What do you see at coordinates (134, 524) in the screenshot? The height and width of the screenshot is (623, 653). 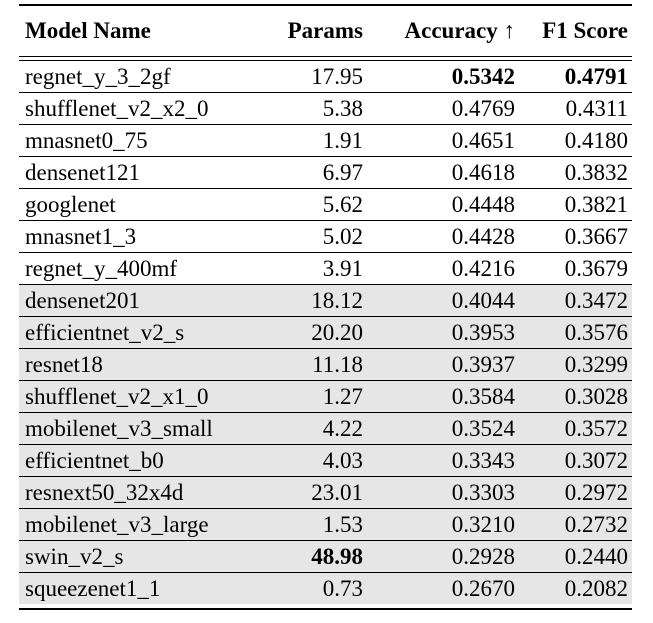 I see `cell-model-name: mobilenet_v3_large` at bounding box center [134, 524].